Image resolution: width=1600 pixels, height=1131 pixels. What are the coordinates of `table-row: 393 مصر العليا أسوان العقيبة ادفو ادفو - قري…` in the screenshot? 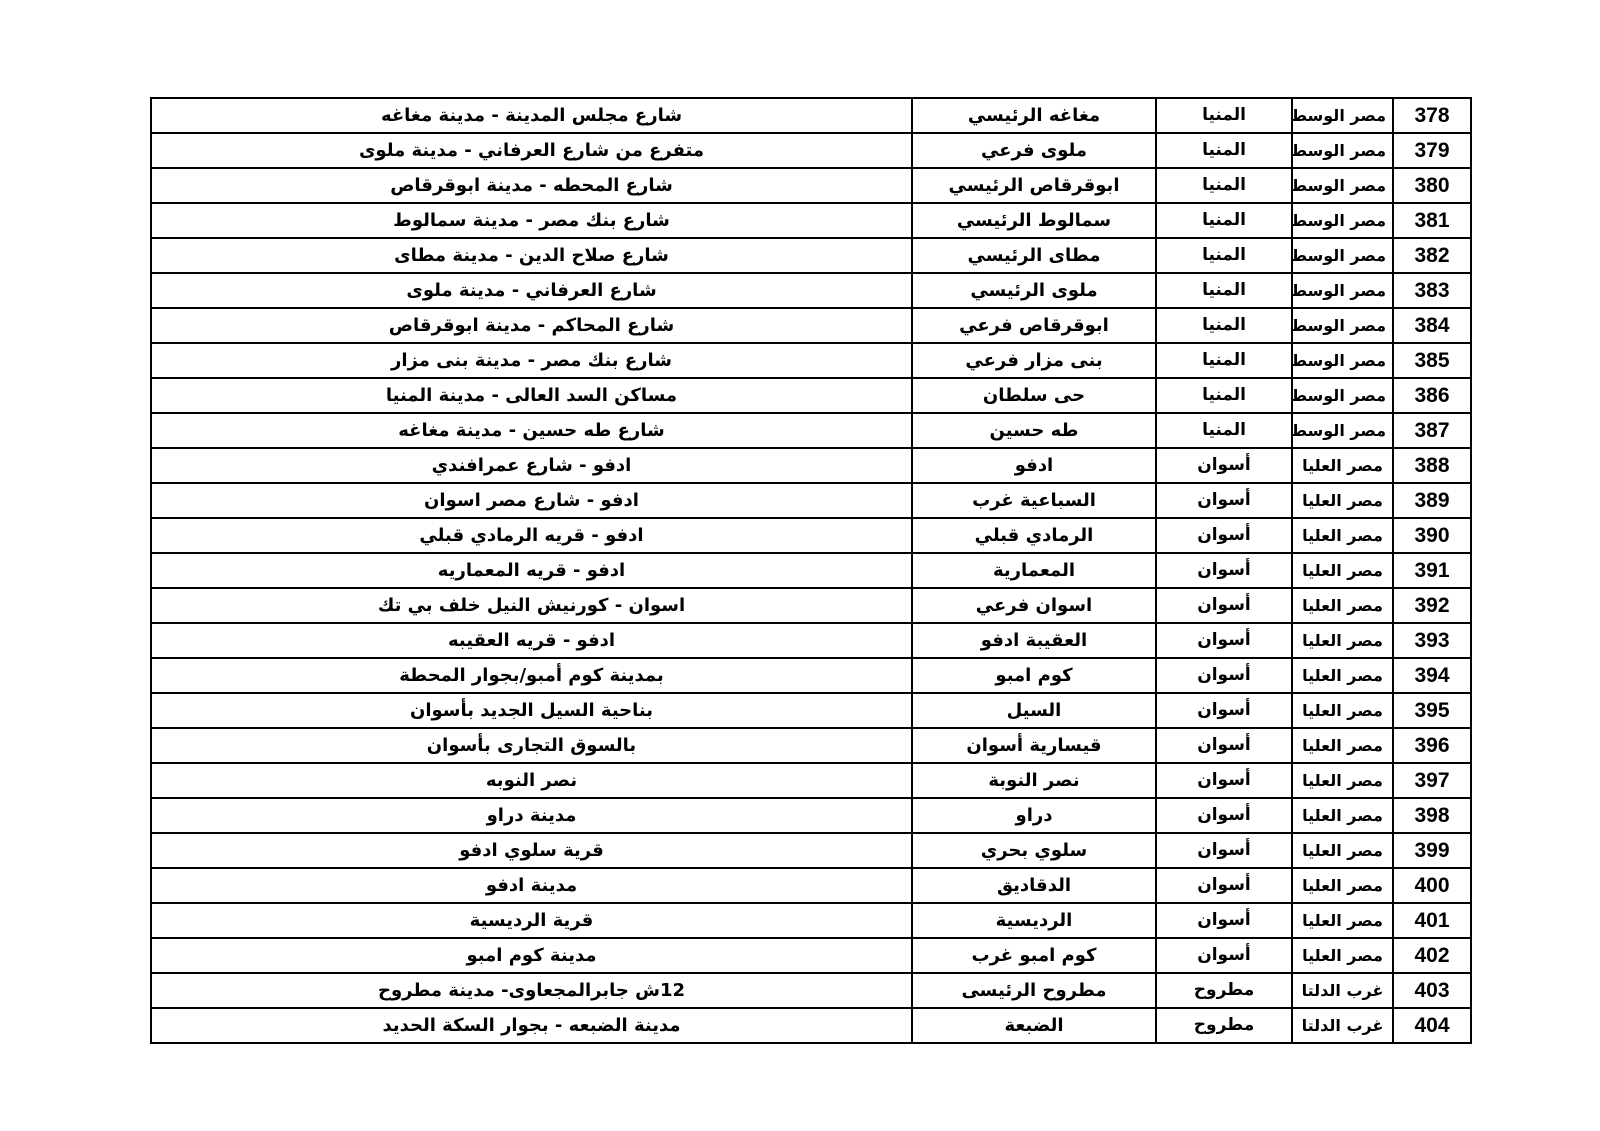 It's located at (811, 640).